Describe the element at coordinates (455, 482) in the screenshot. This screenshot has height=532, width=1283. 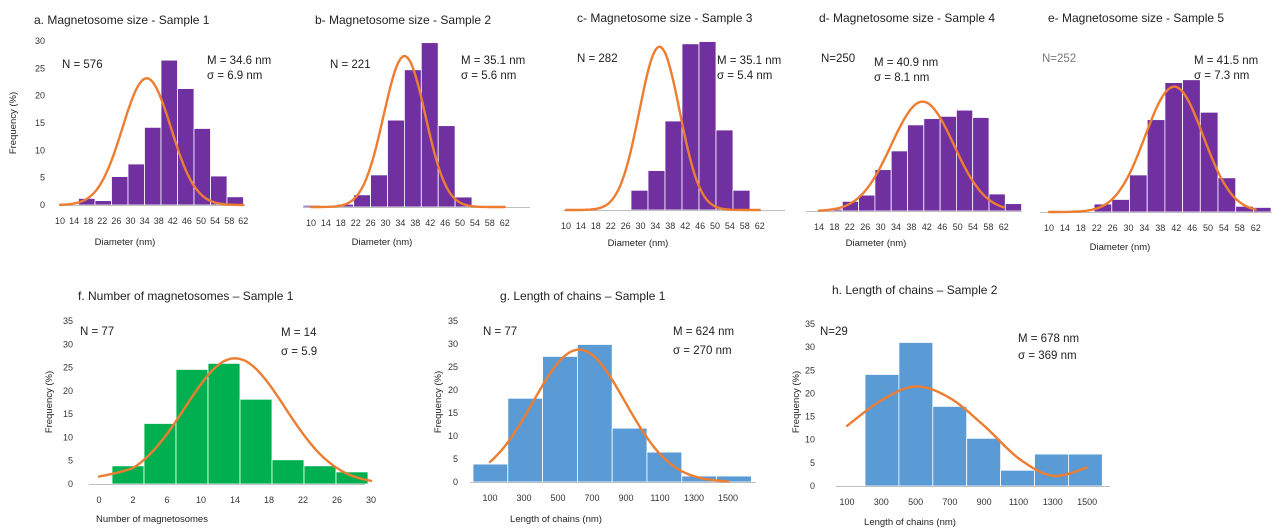
I see `y-tick-label: 0` at that location.